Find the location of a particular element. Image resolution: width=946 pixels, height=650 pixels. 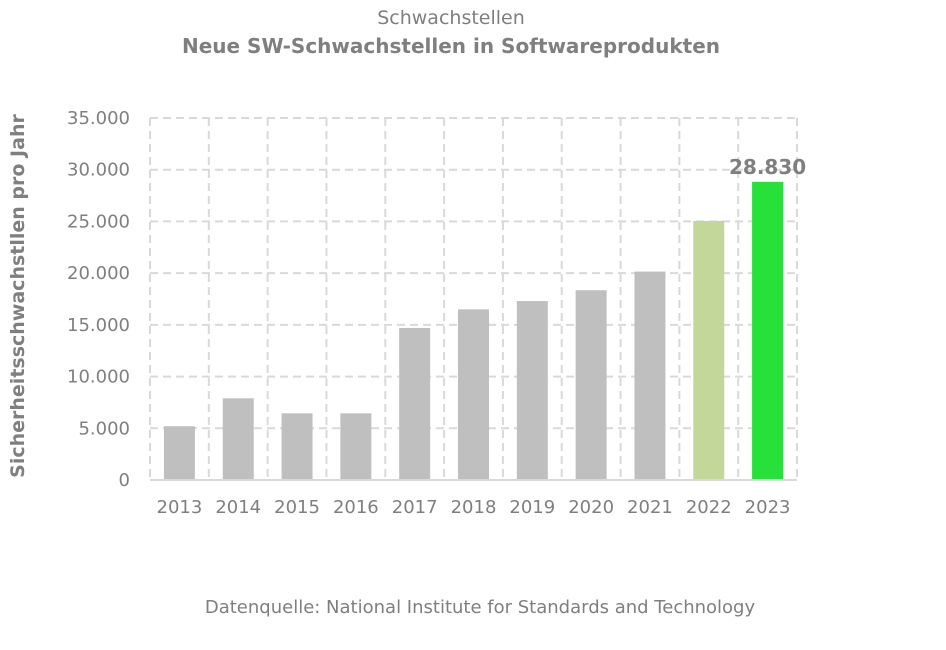

y-tick-label: 30.000 is located at coordinates (98, 170).